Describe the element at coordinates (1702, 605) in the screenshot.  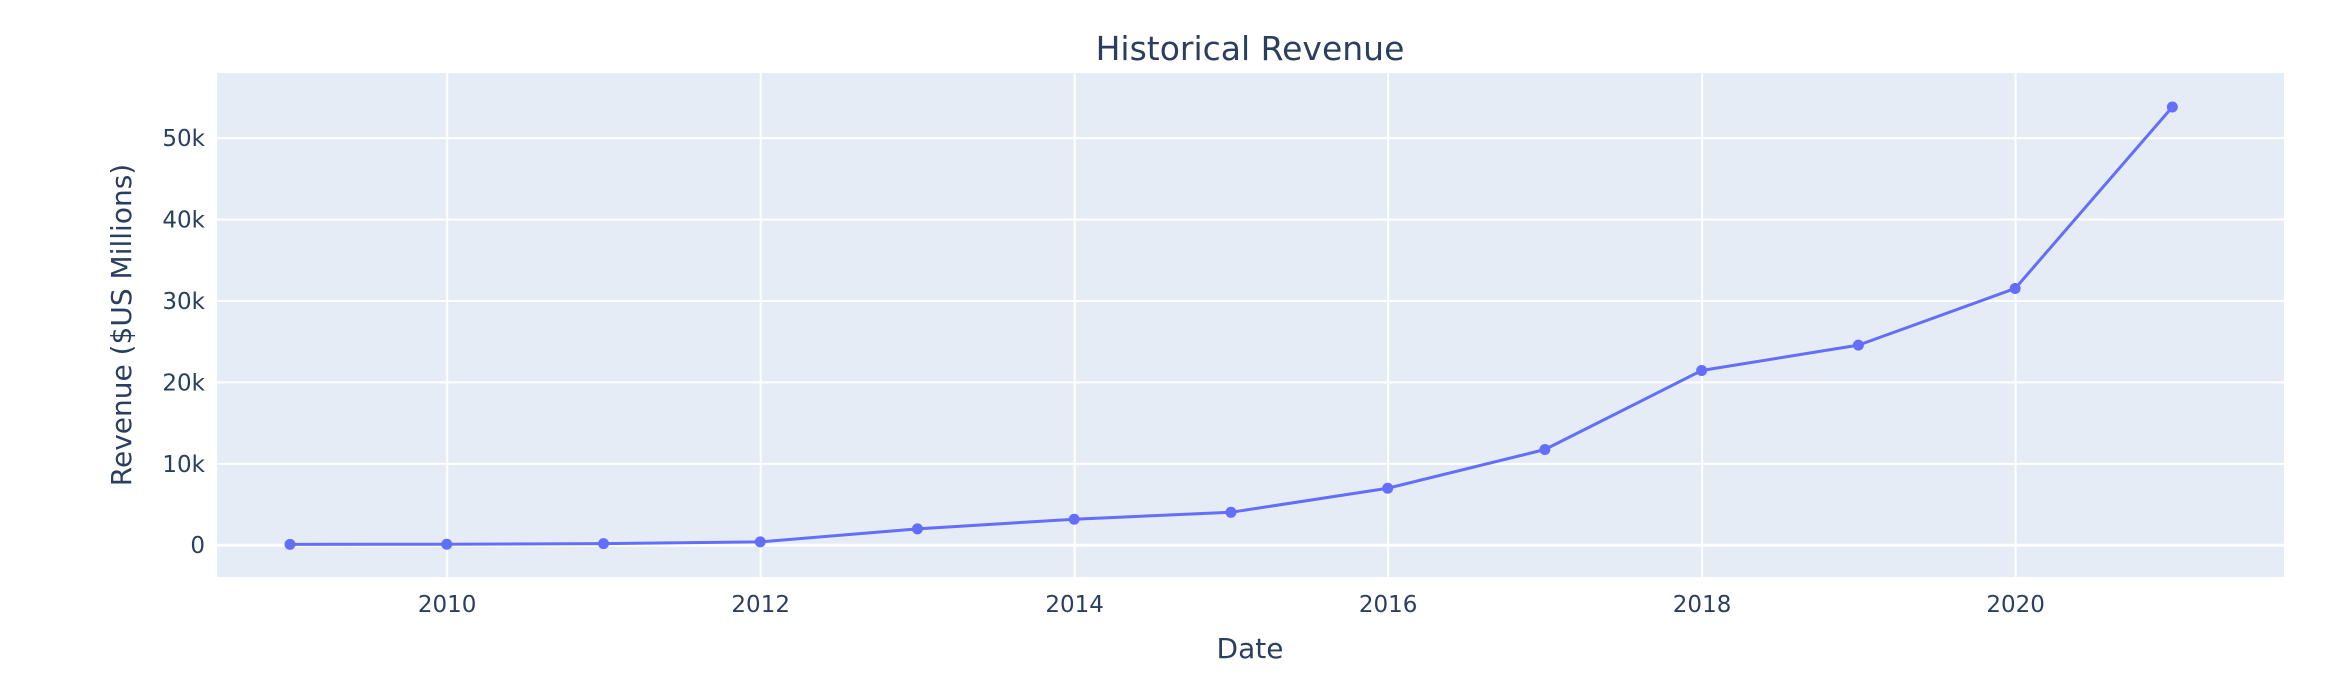
I see `x-tick-label: 2018` at that location.